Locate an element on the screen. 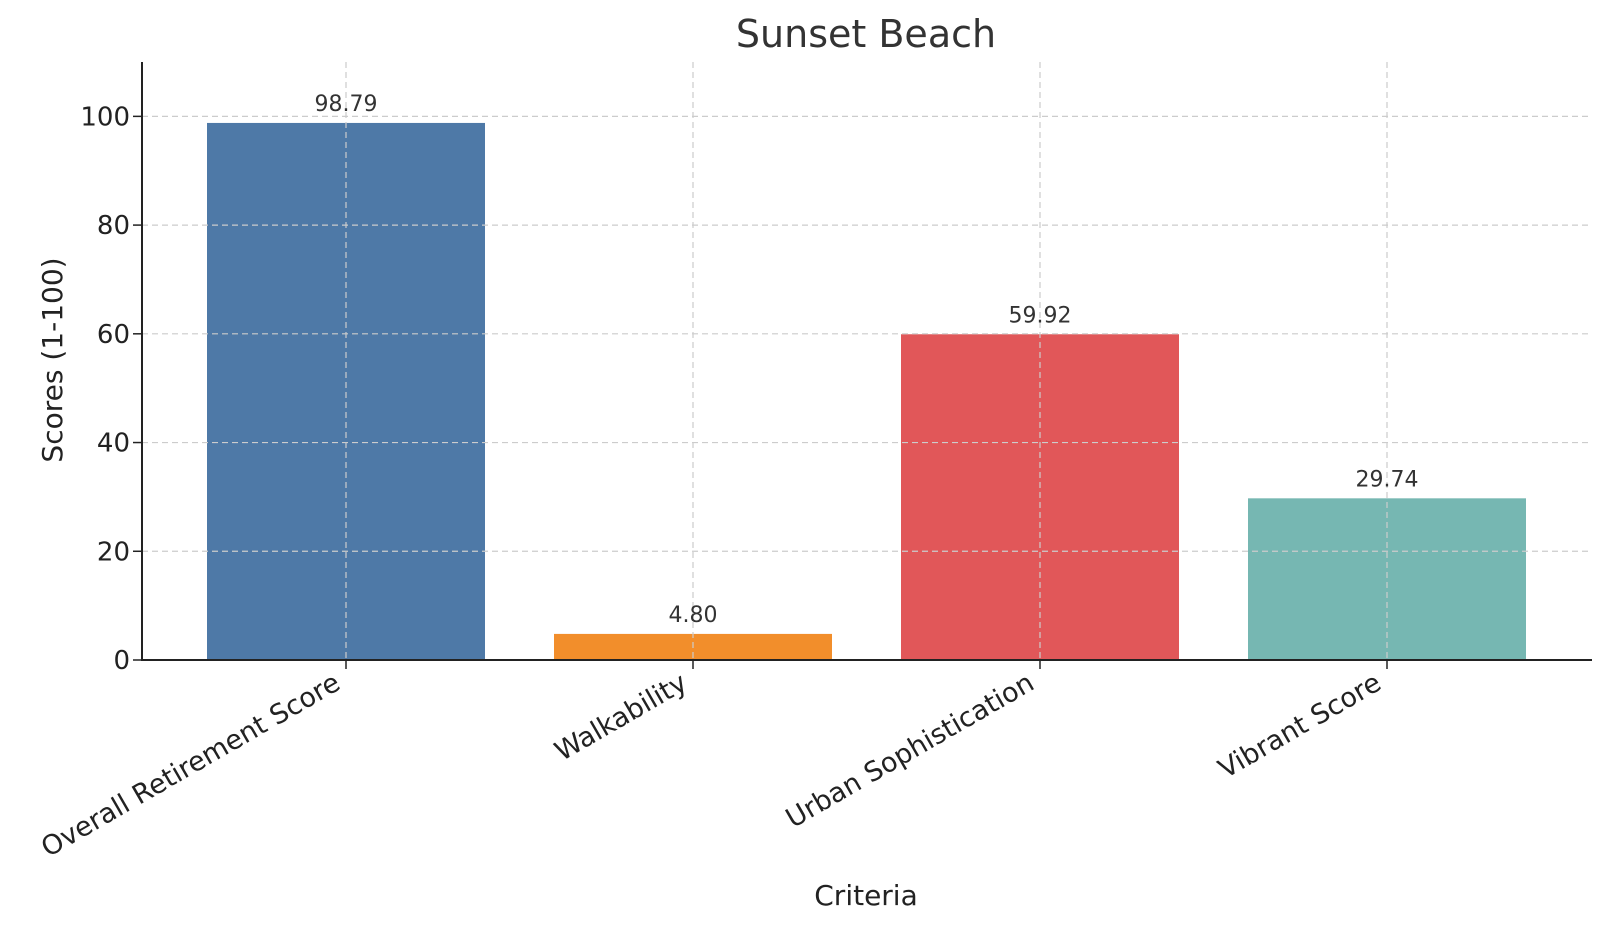 This screenshot has width=1600, height=925. value-label-1: 4.80 is located at coordinates (693, 615).